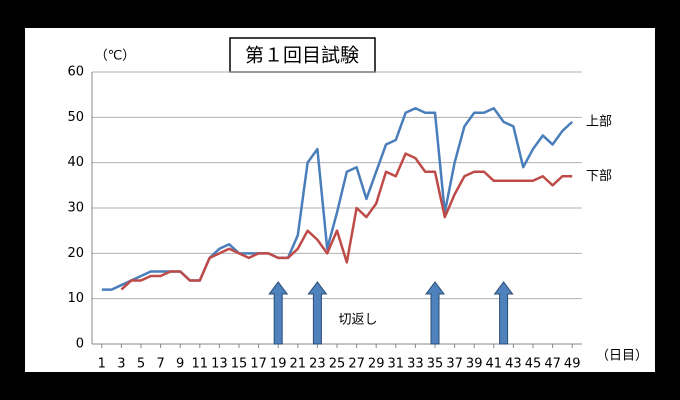 Image resolution: width=680 pixels, height=400 pixels. Describe the element at coordinates (356, 364) in the screenshot. I see `x-tick-label: 27` at that location.